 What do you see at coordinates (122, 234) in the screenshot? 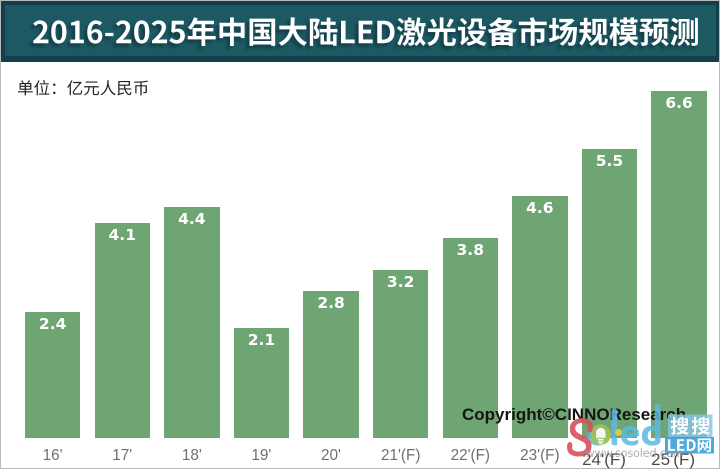
I see `bar-value-label: 4.1` at bounding box center [122, 234].